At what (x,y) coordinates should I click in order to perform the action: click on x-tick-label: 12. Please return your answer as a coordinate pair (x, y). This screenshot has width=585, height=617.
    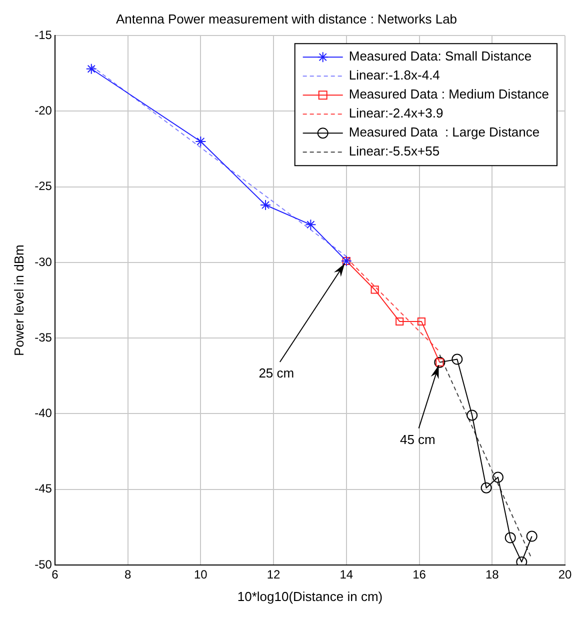
    Looking at the image, I should click on (273, 575).